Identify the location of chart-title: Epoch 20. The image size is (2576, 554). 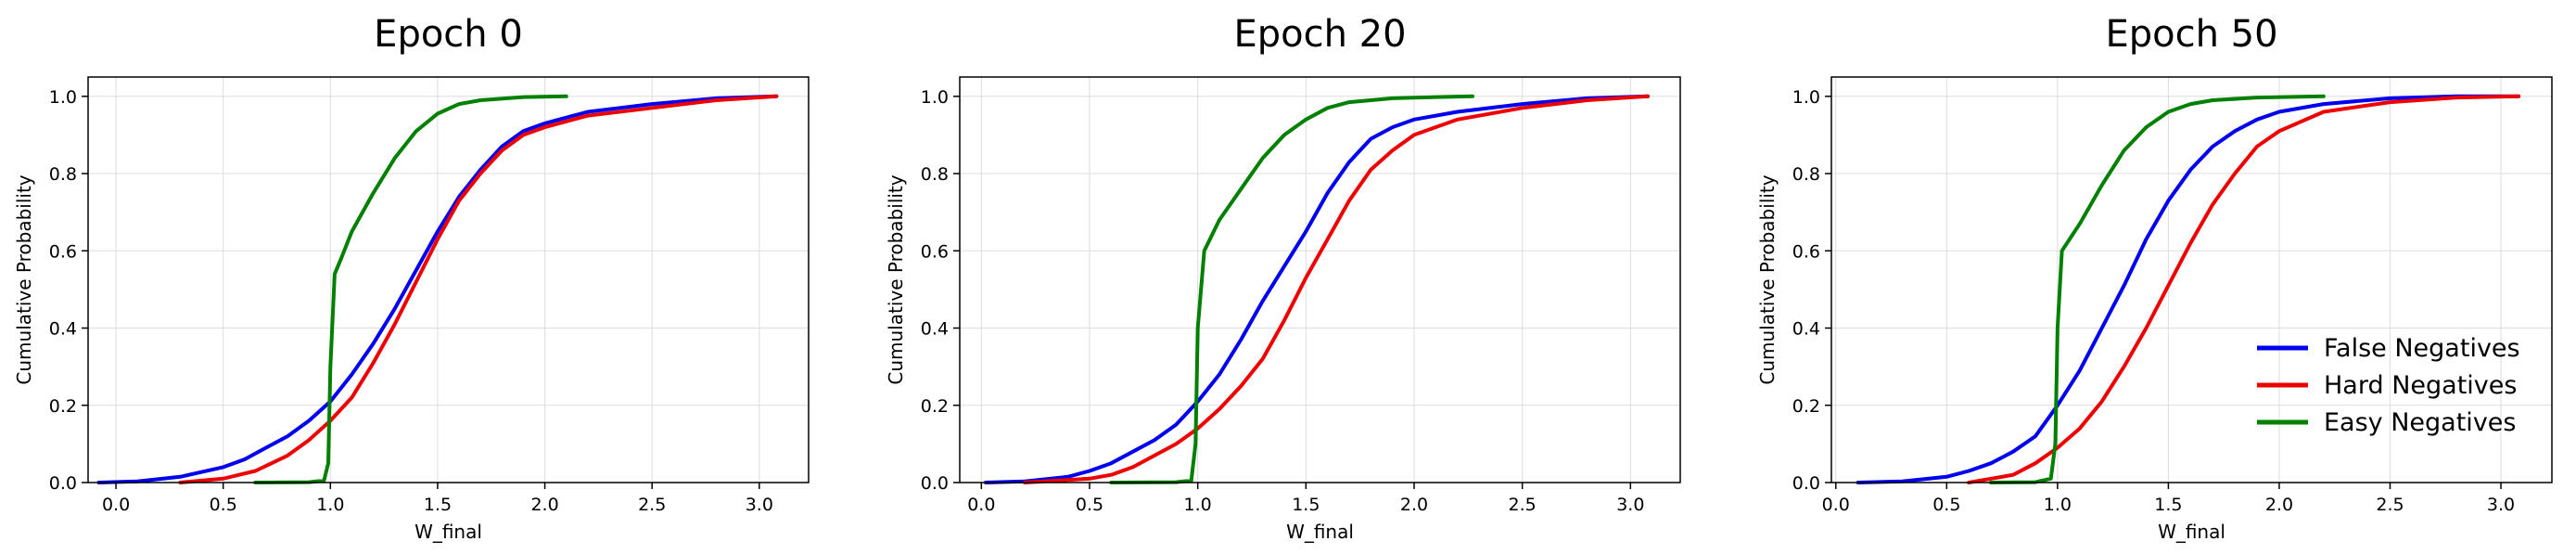
(1319, 34).